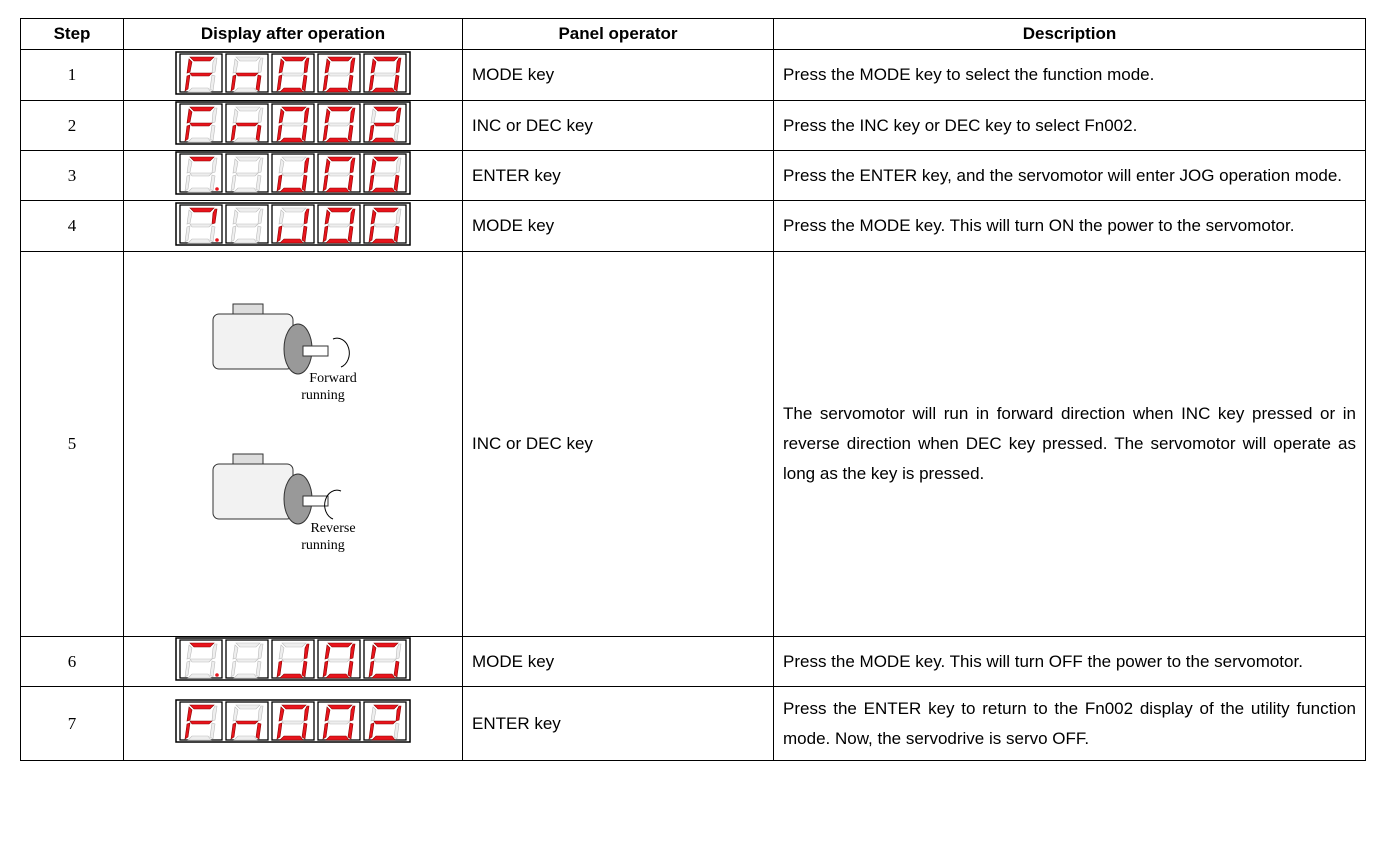  Describe the element at coordinates (72, 75) in the screenshot. I see `step-cell: 1` at that location.